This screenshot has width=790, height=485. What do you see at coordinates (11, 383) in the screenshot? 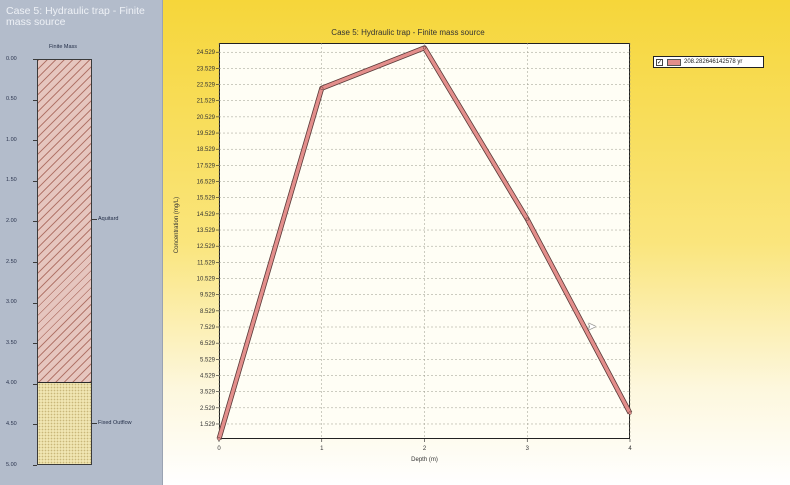
I see `depth-tick-label: 4.00` at bounding box center [11, 383].